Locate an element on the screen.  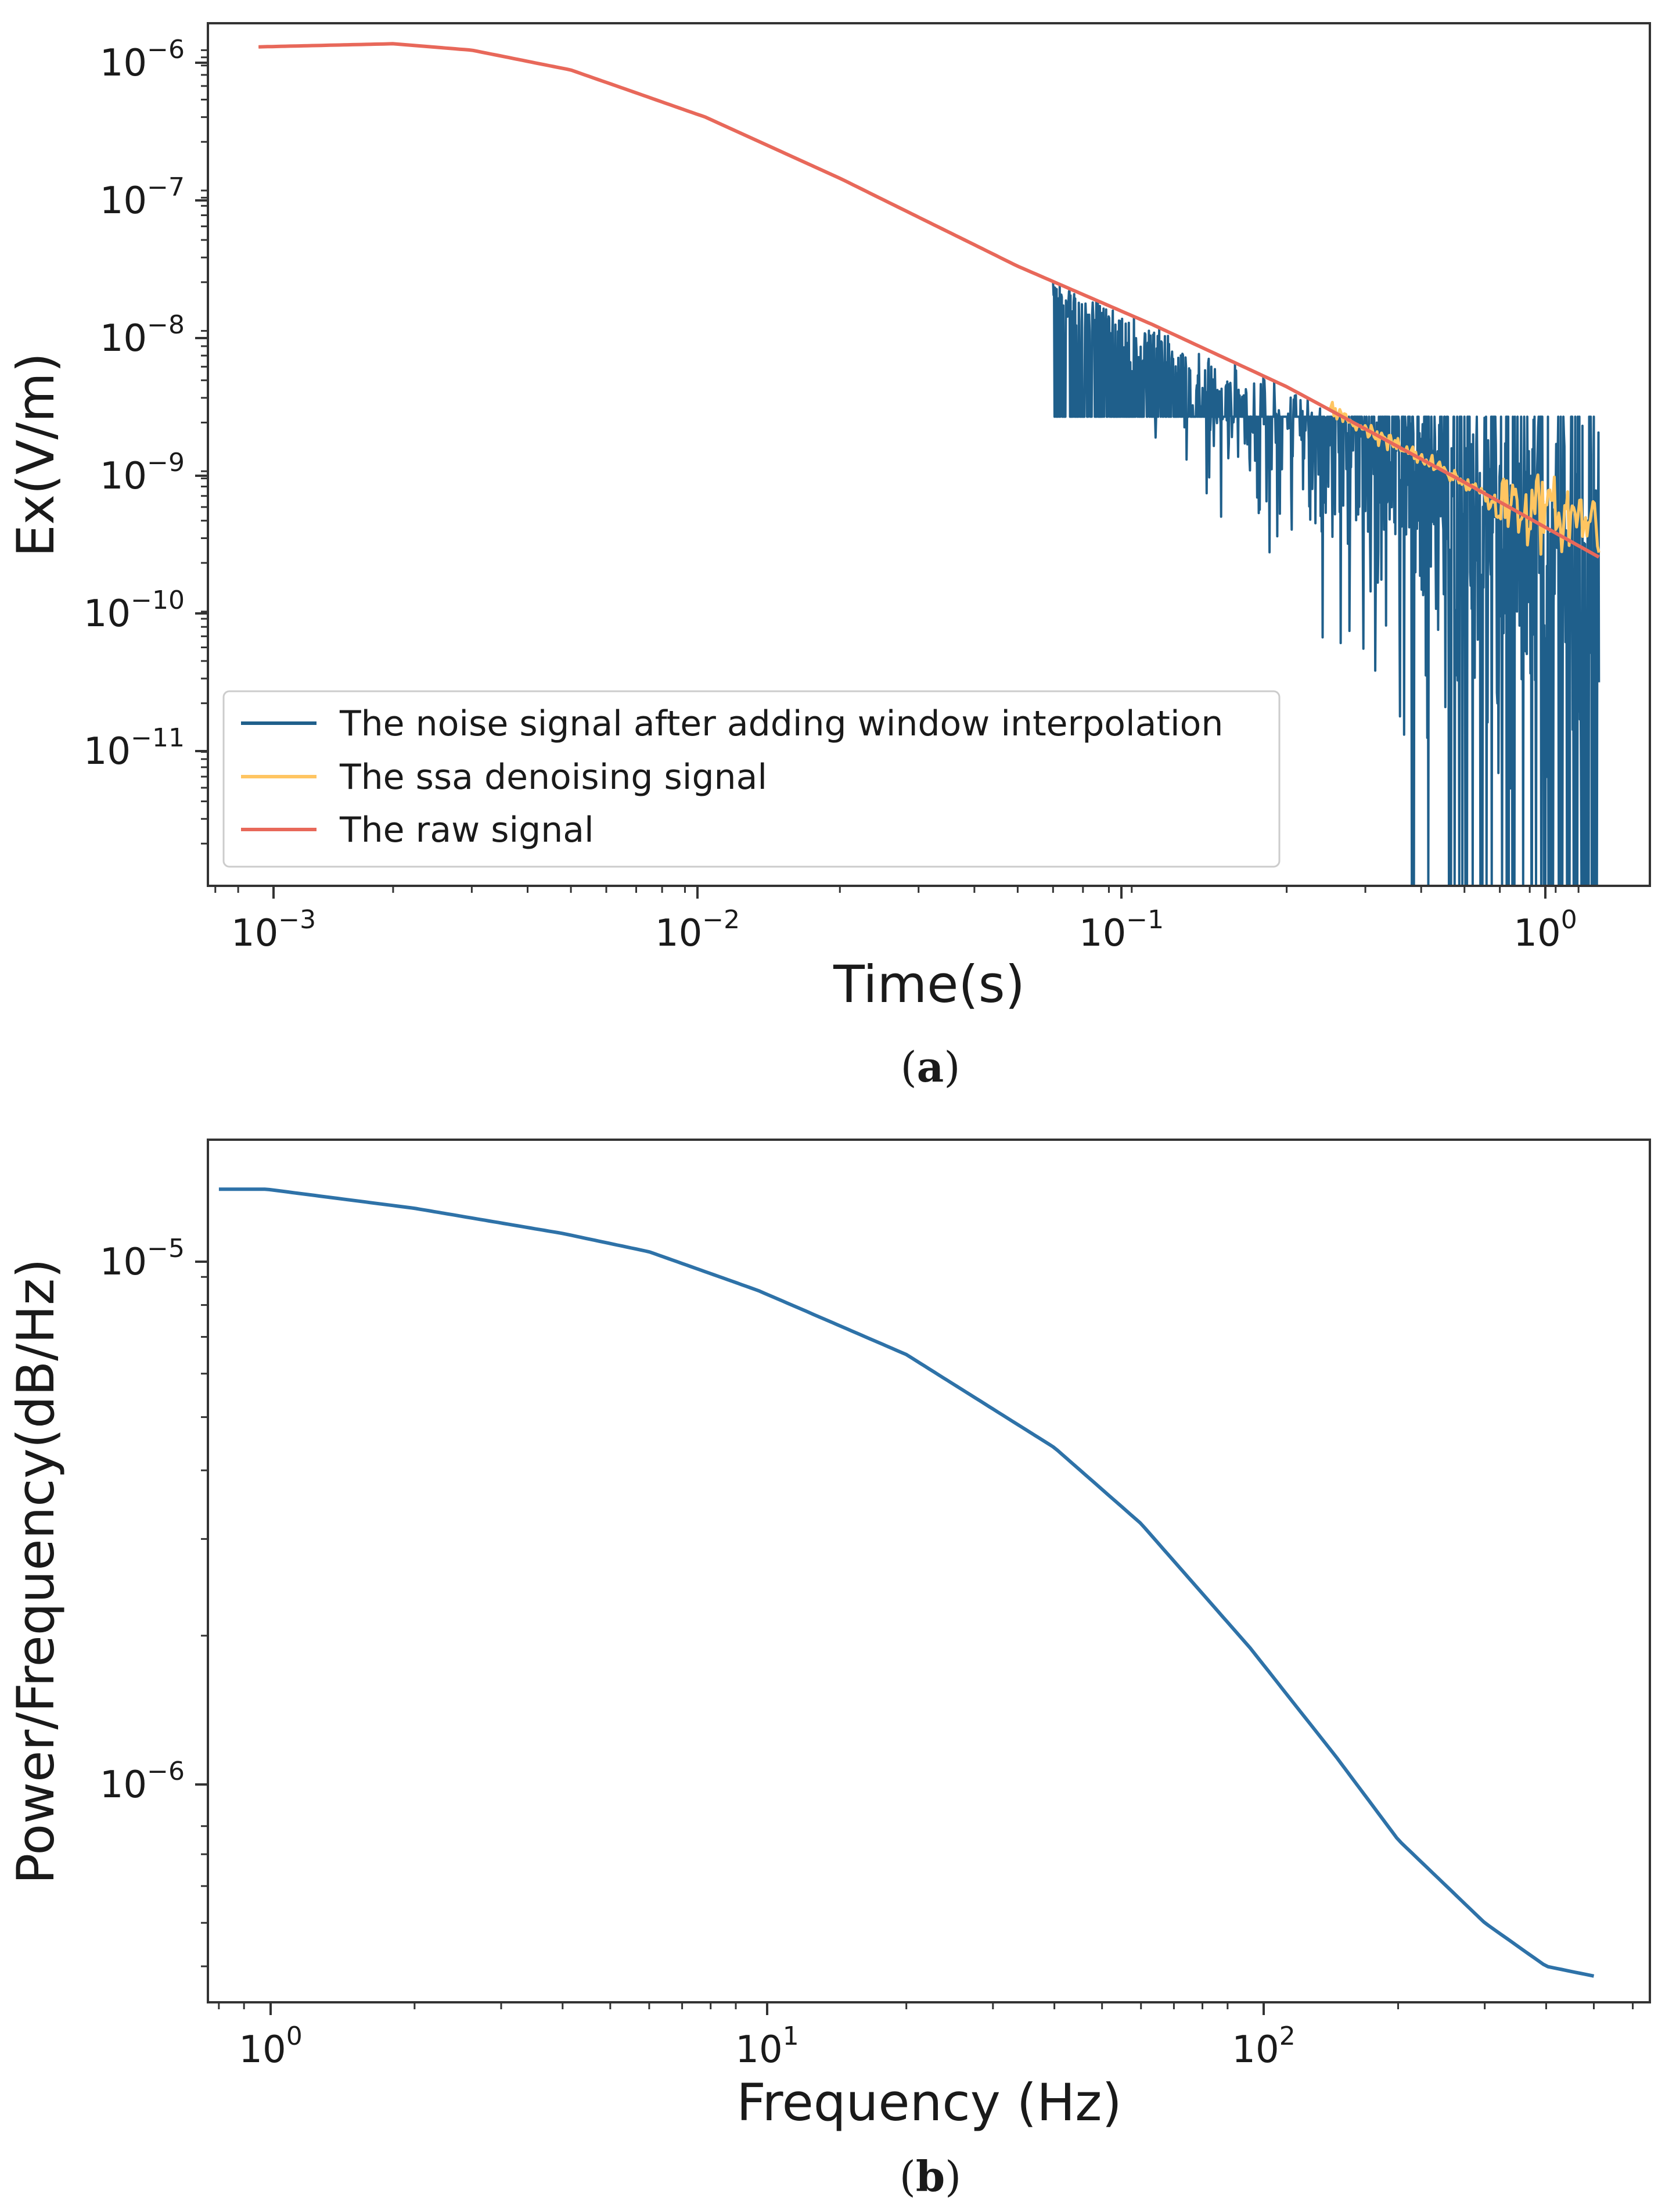
panel-a-caption: (a) is located at coordinates (931, 1066).